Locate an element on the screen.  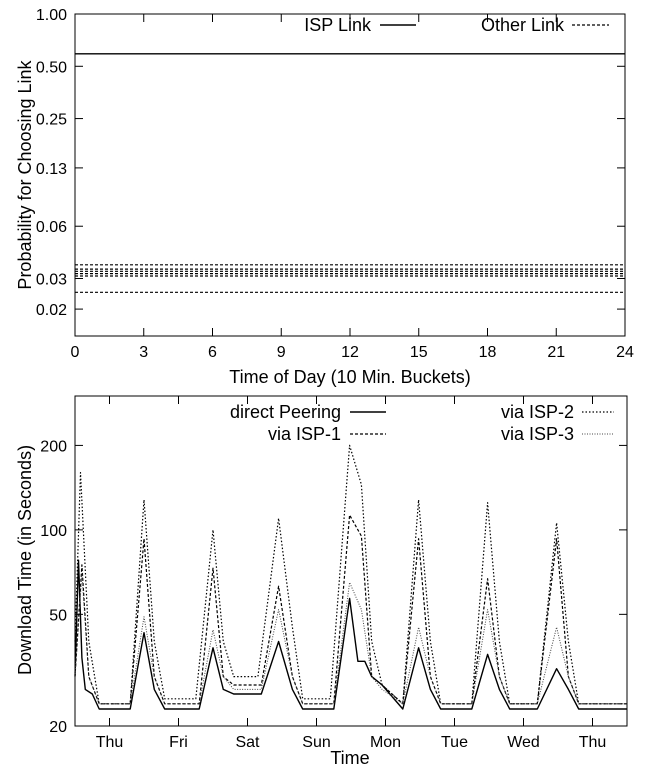
y-tick-label: 0.50 is located at coordinates (51, 67).